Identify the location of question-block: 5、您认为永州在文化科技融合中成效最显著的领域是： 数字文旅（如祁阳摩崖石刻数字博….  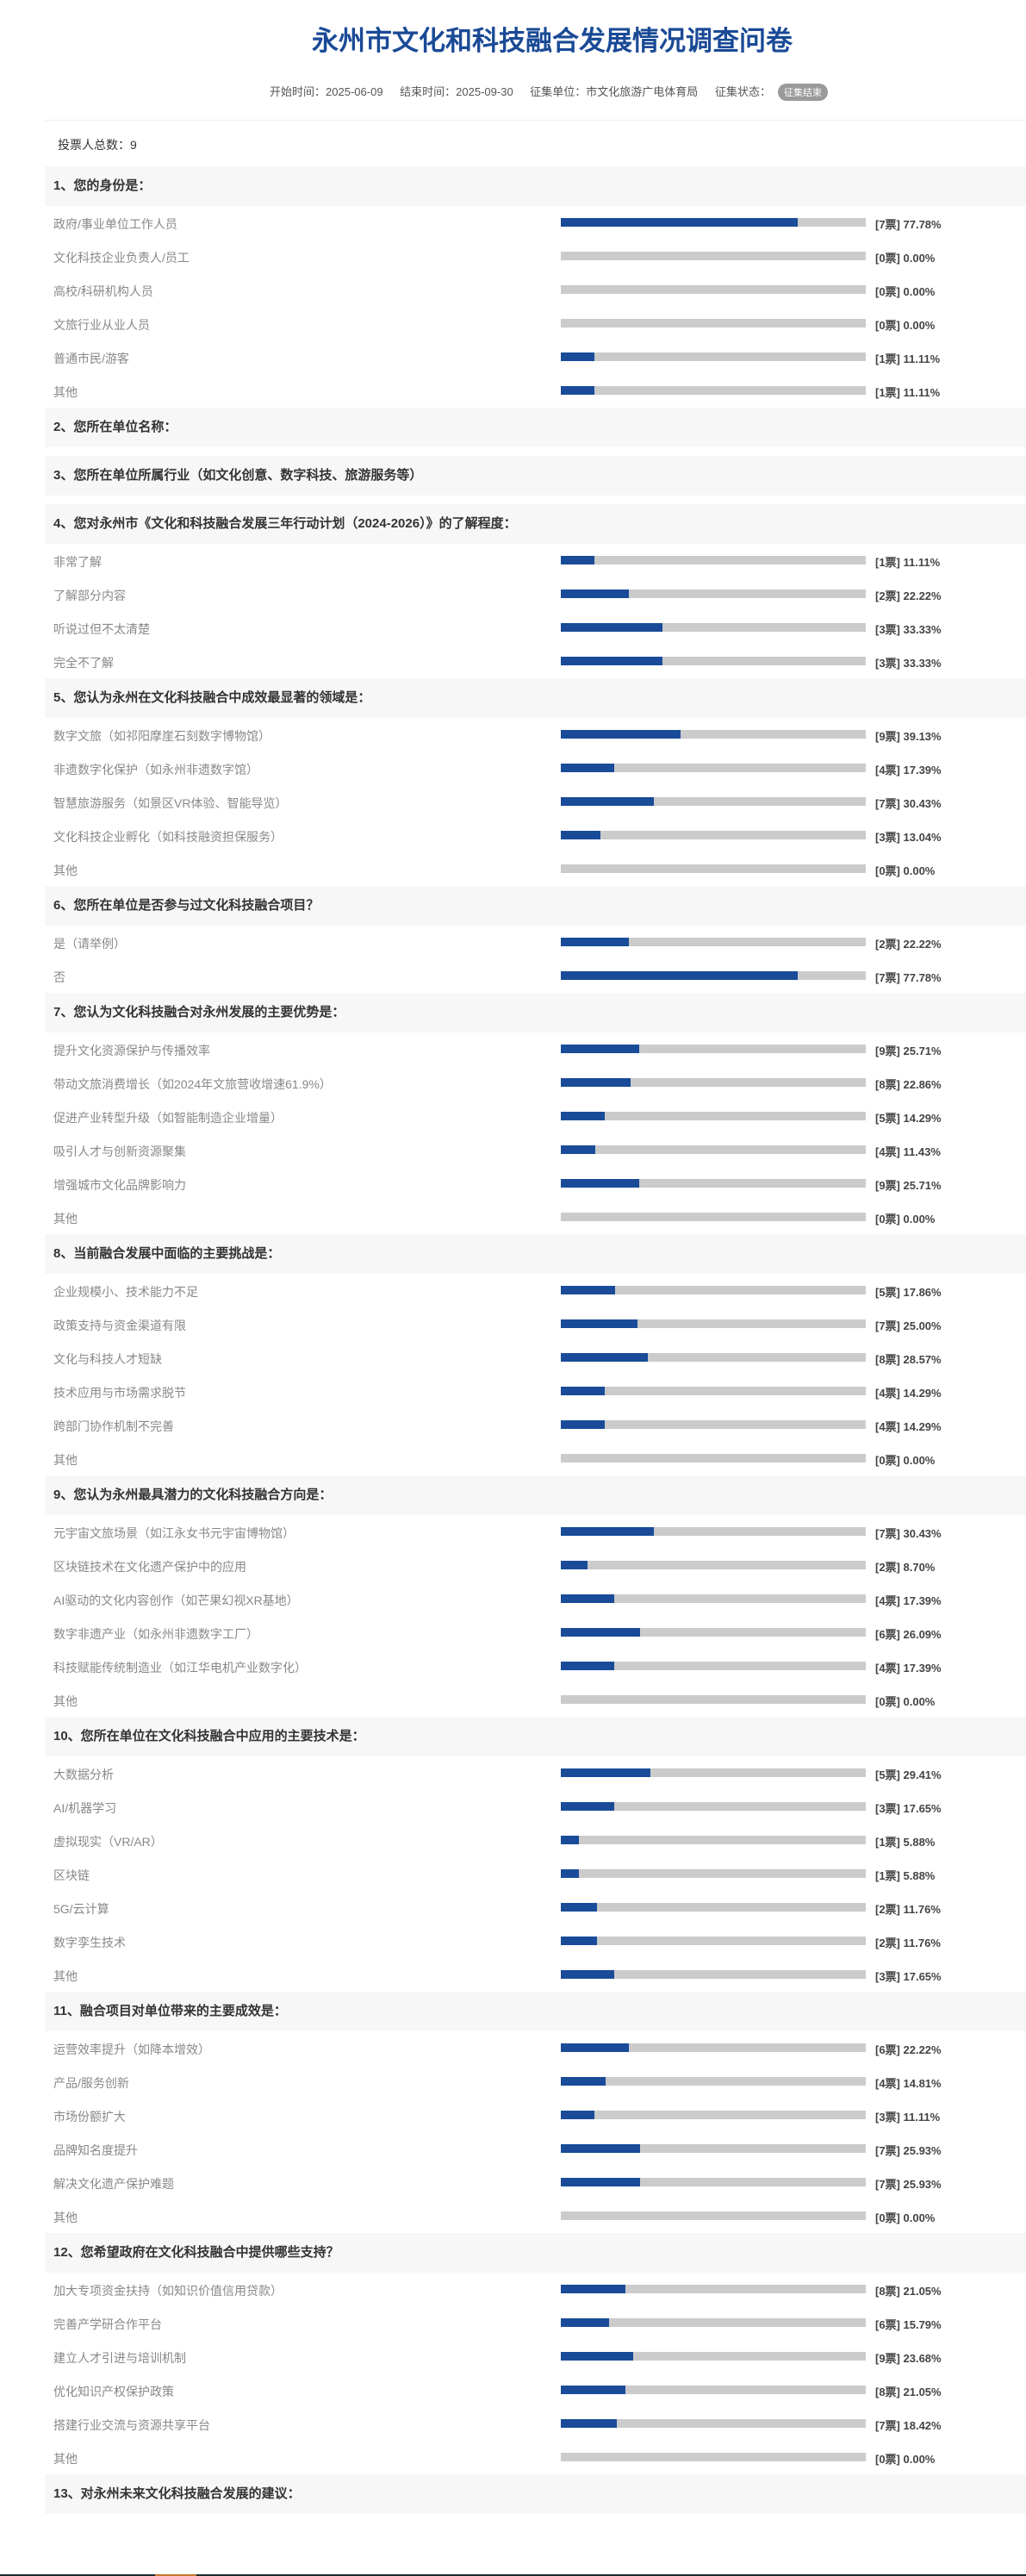
(535, 782).